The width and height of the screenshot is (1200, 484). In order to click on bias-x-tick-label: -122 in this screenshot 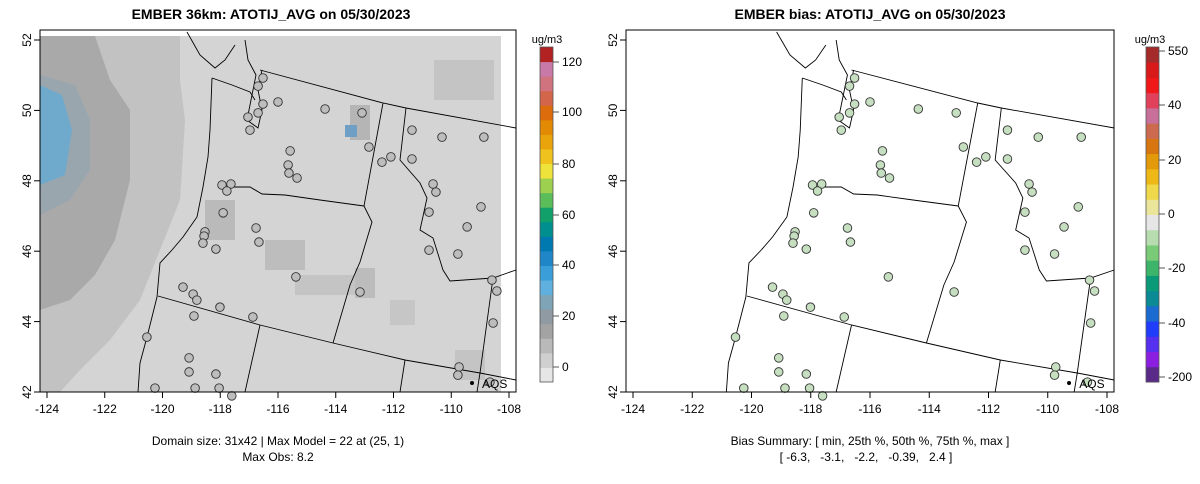, I will do `click(692, 409)`.